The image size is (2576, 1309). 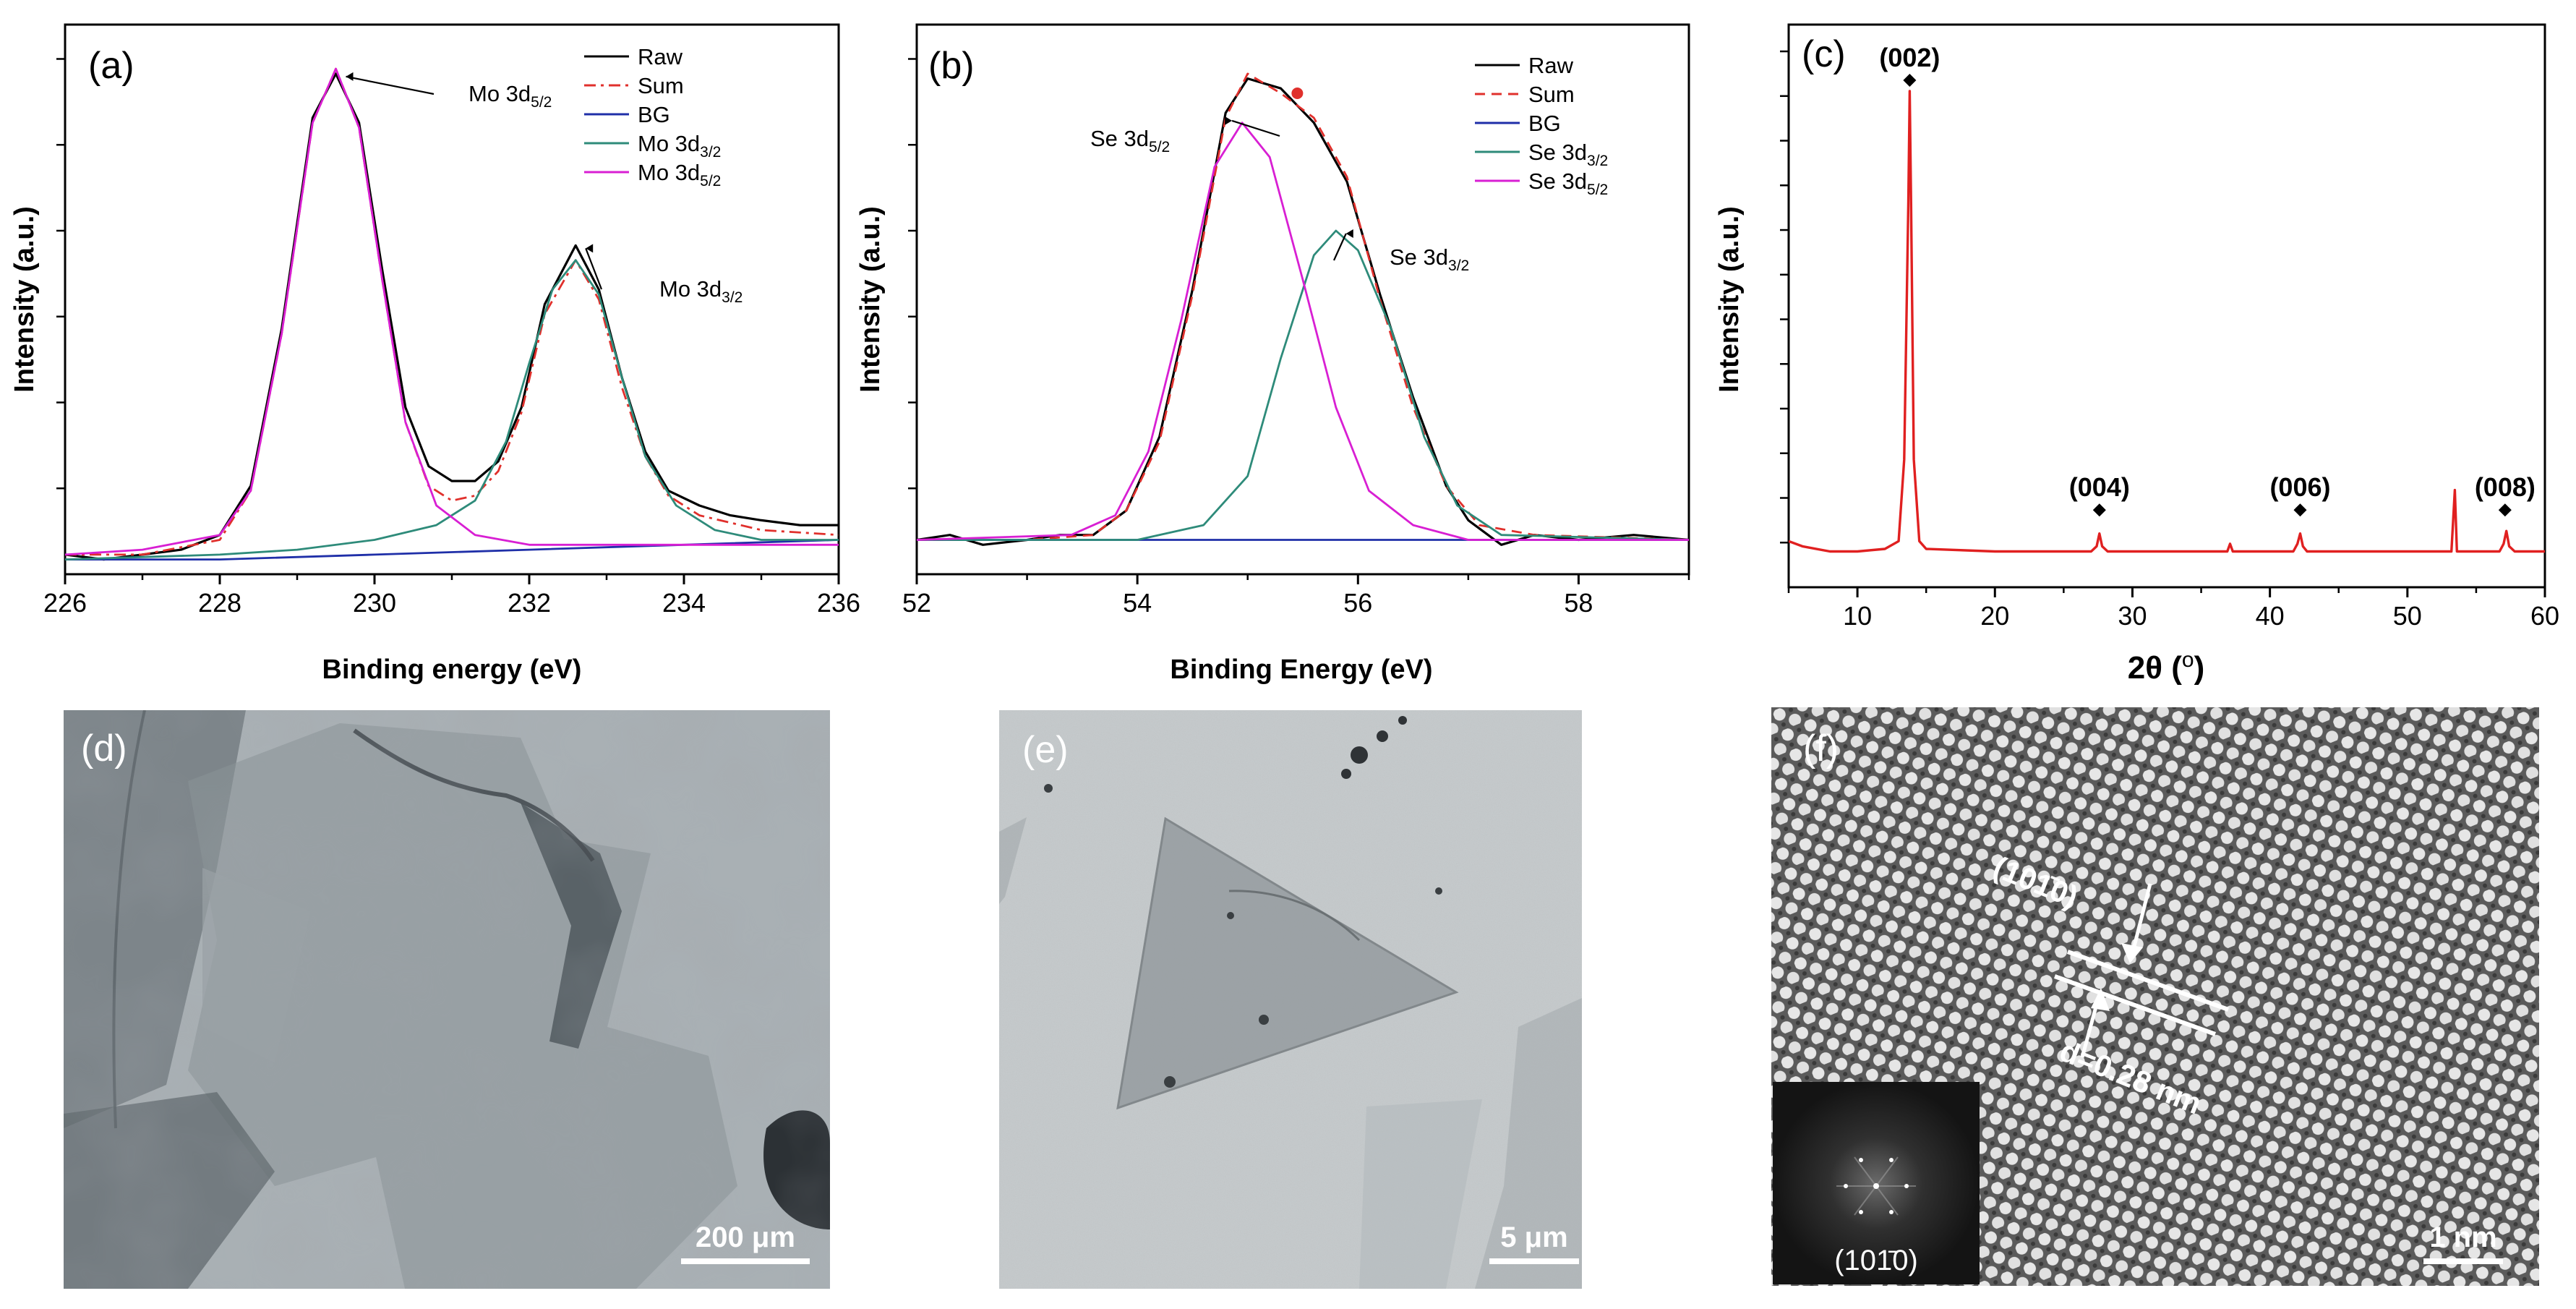 What do you see at coordinates (701, 291) in the screenshot?
I see `annotation-label: Mo 3d3/2` at bounding box center [701, 291].